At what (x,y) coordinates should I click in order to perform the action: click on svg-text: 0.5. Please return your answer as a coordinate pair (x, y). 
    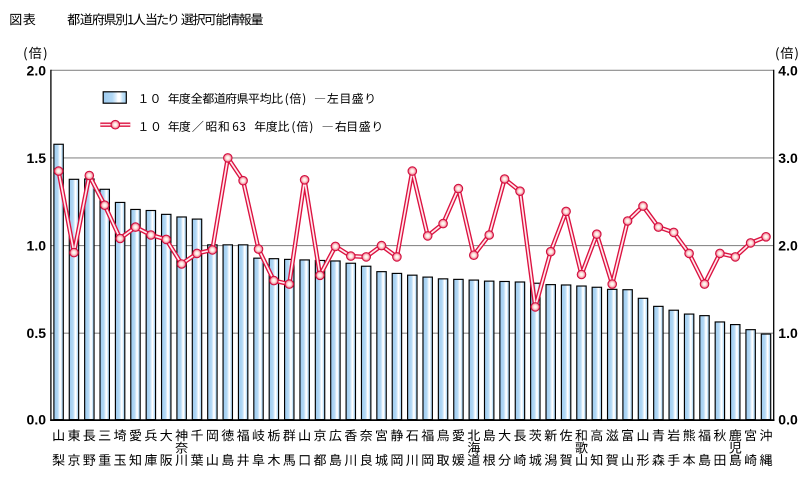
    Looking at the image, I should click on (37, 333).